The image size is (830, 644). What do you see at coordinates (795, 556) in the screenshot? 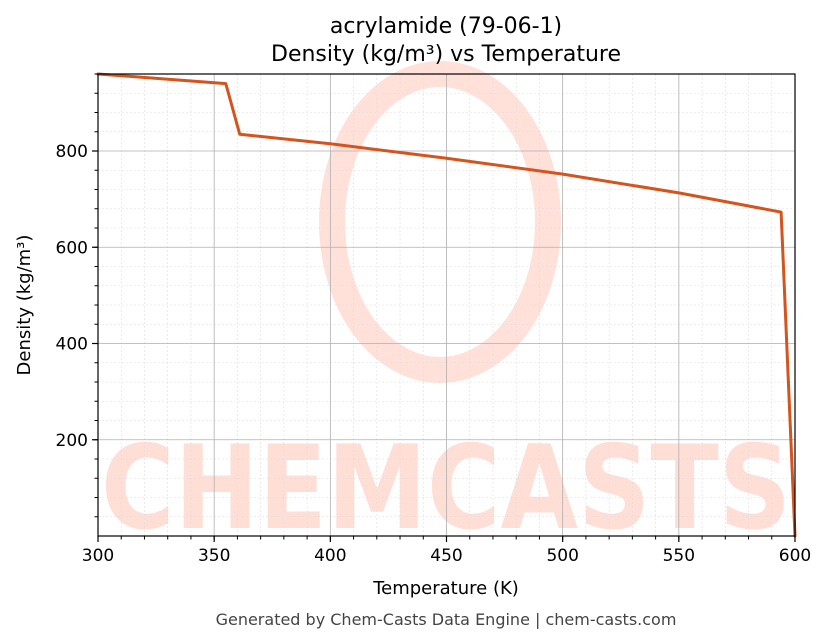
I see `x-tick-label: 600` at bounding box center [795, 556].